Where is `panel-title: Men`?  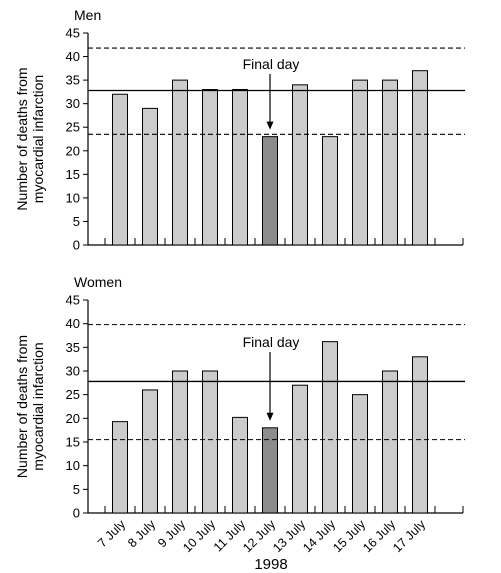 panel-title: Men is located at coordinates (87, 15).